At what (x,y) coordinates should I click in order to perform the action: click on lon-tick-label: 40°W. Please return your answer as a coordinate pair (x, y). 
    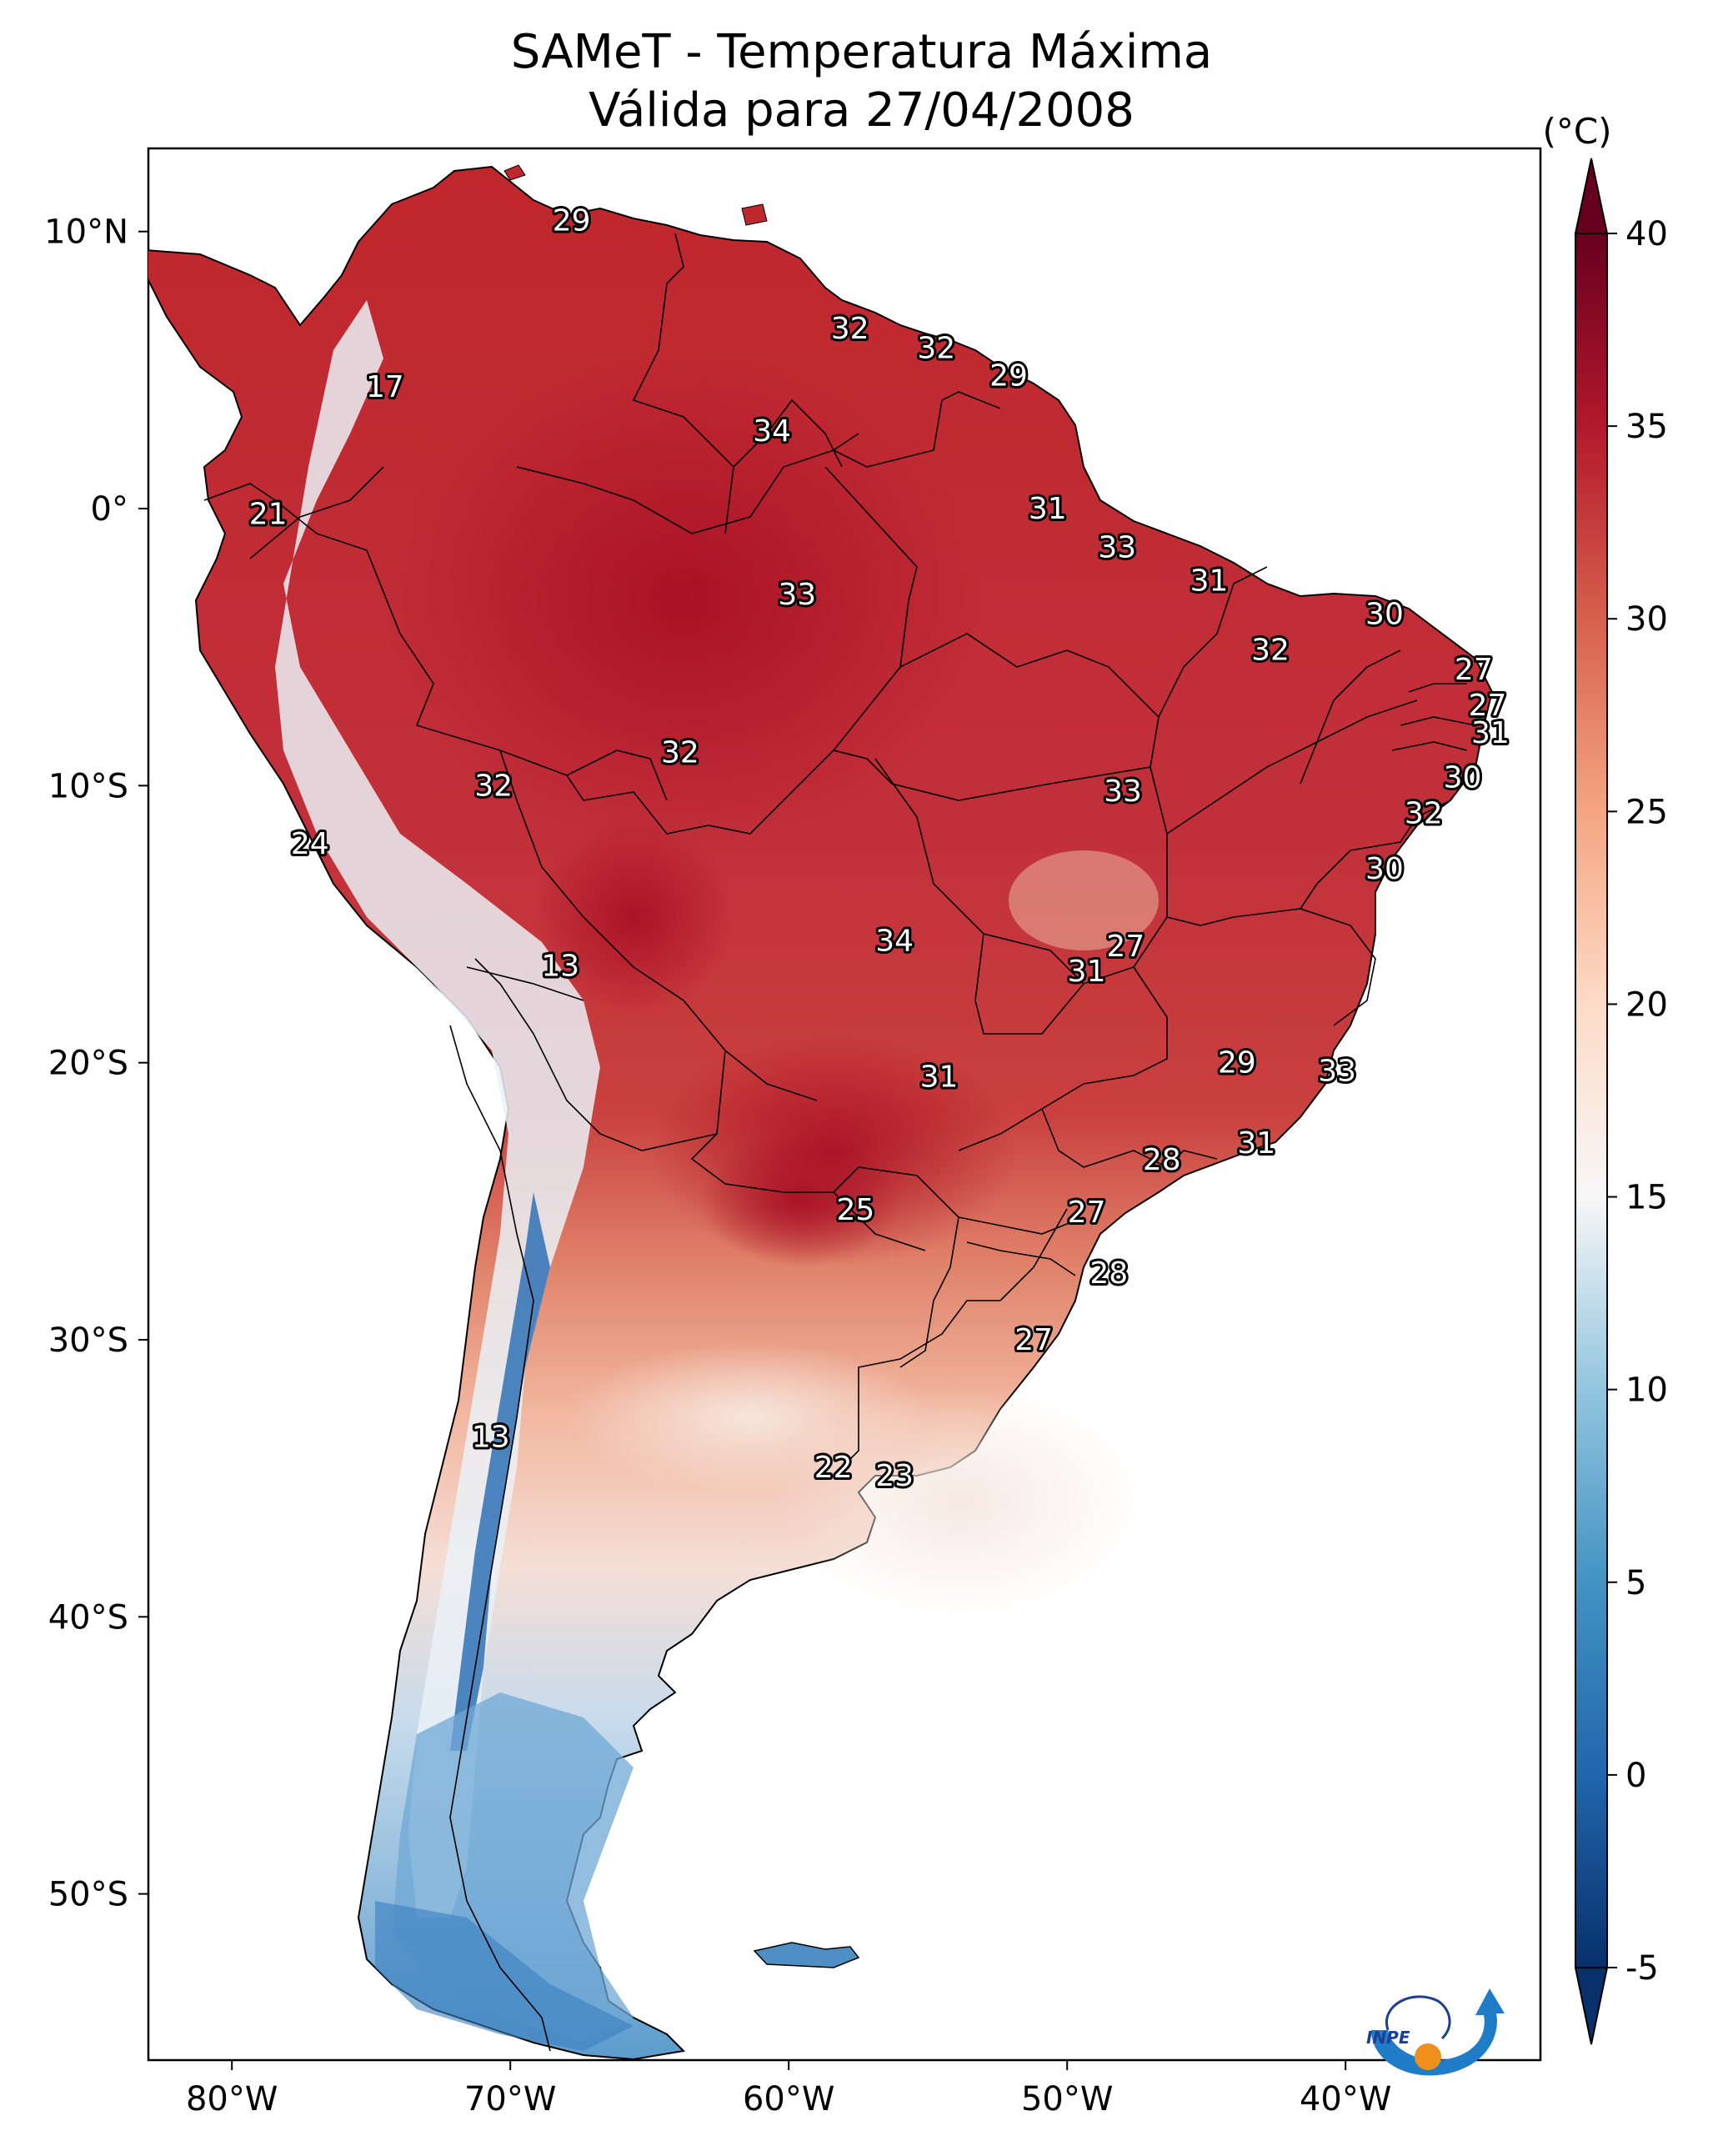
    Looking at the image, I should click on (1345, 2099).